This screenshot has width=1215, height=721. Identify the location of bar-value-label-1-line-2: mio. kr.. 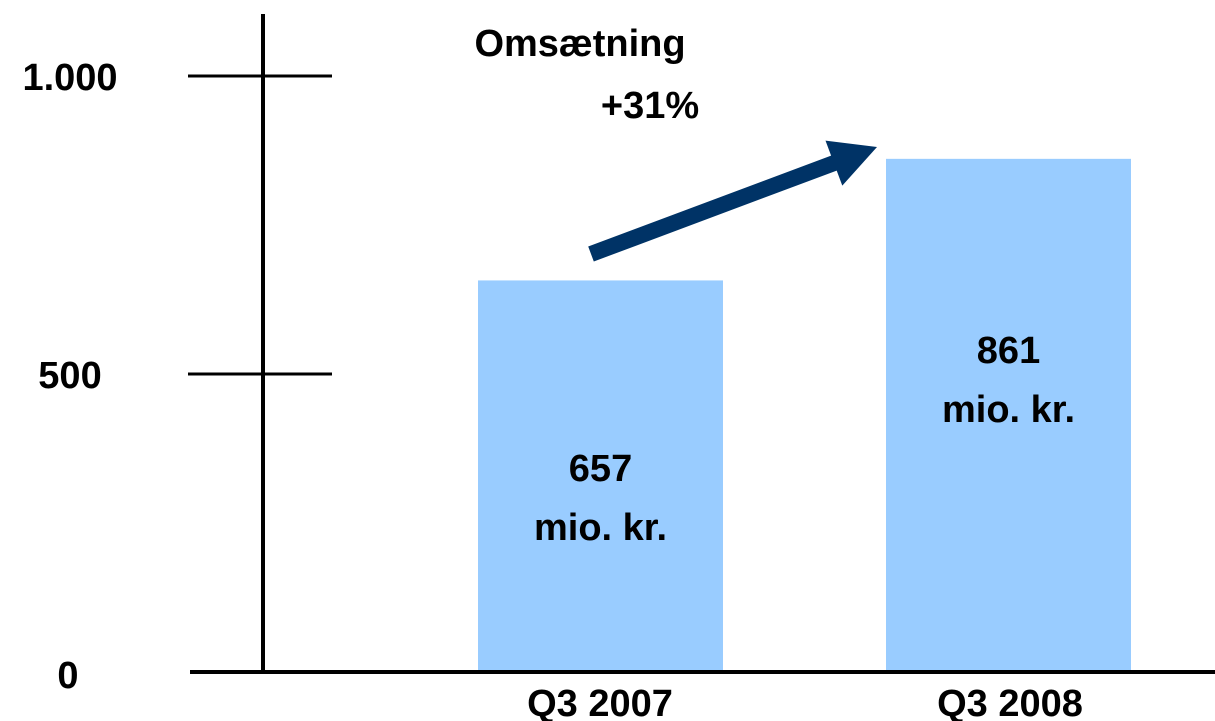
(600, 528).